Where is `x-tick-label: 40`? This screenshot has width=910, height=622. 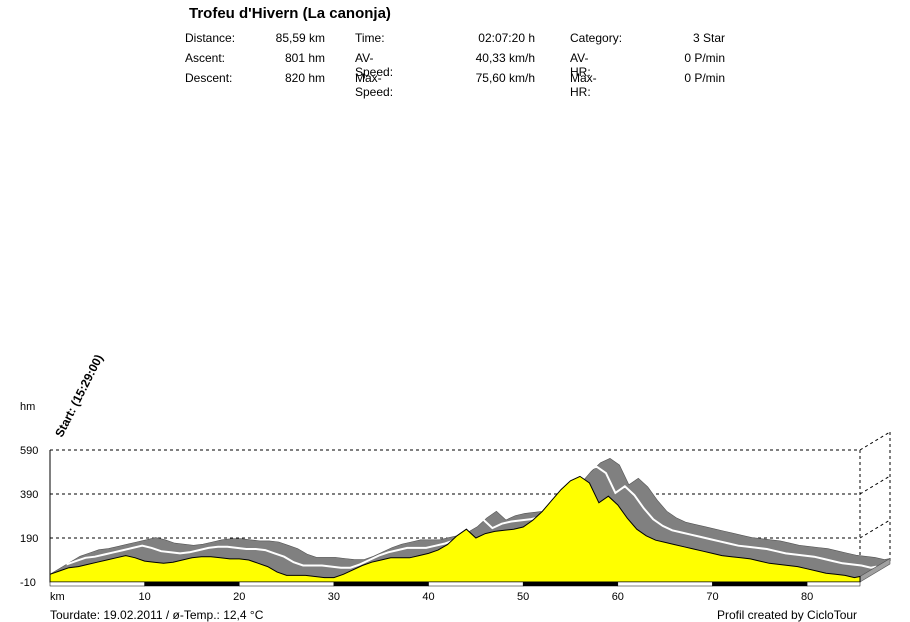
x-tick-label: 40 is located at coordinates (428, 597).